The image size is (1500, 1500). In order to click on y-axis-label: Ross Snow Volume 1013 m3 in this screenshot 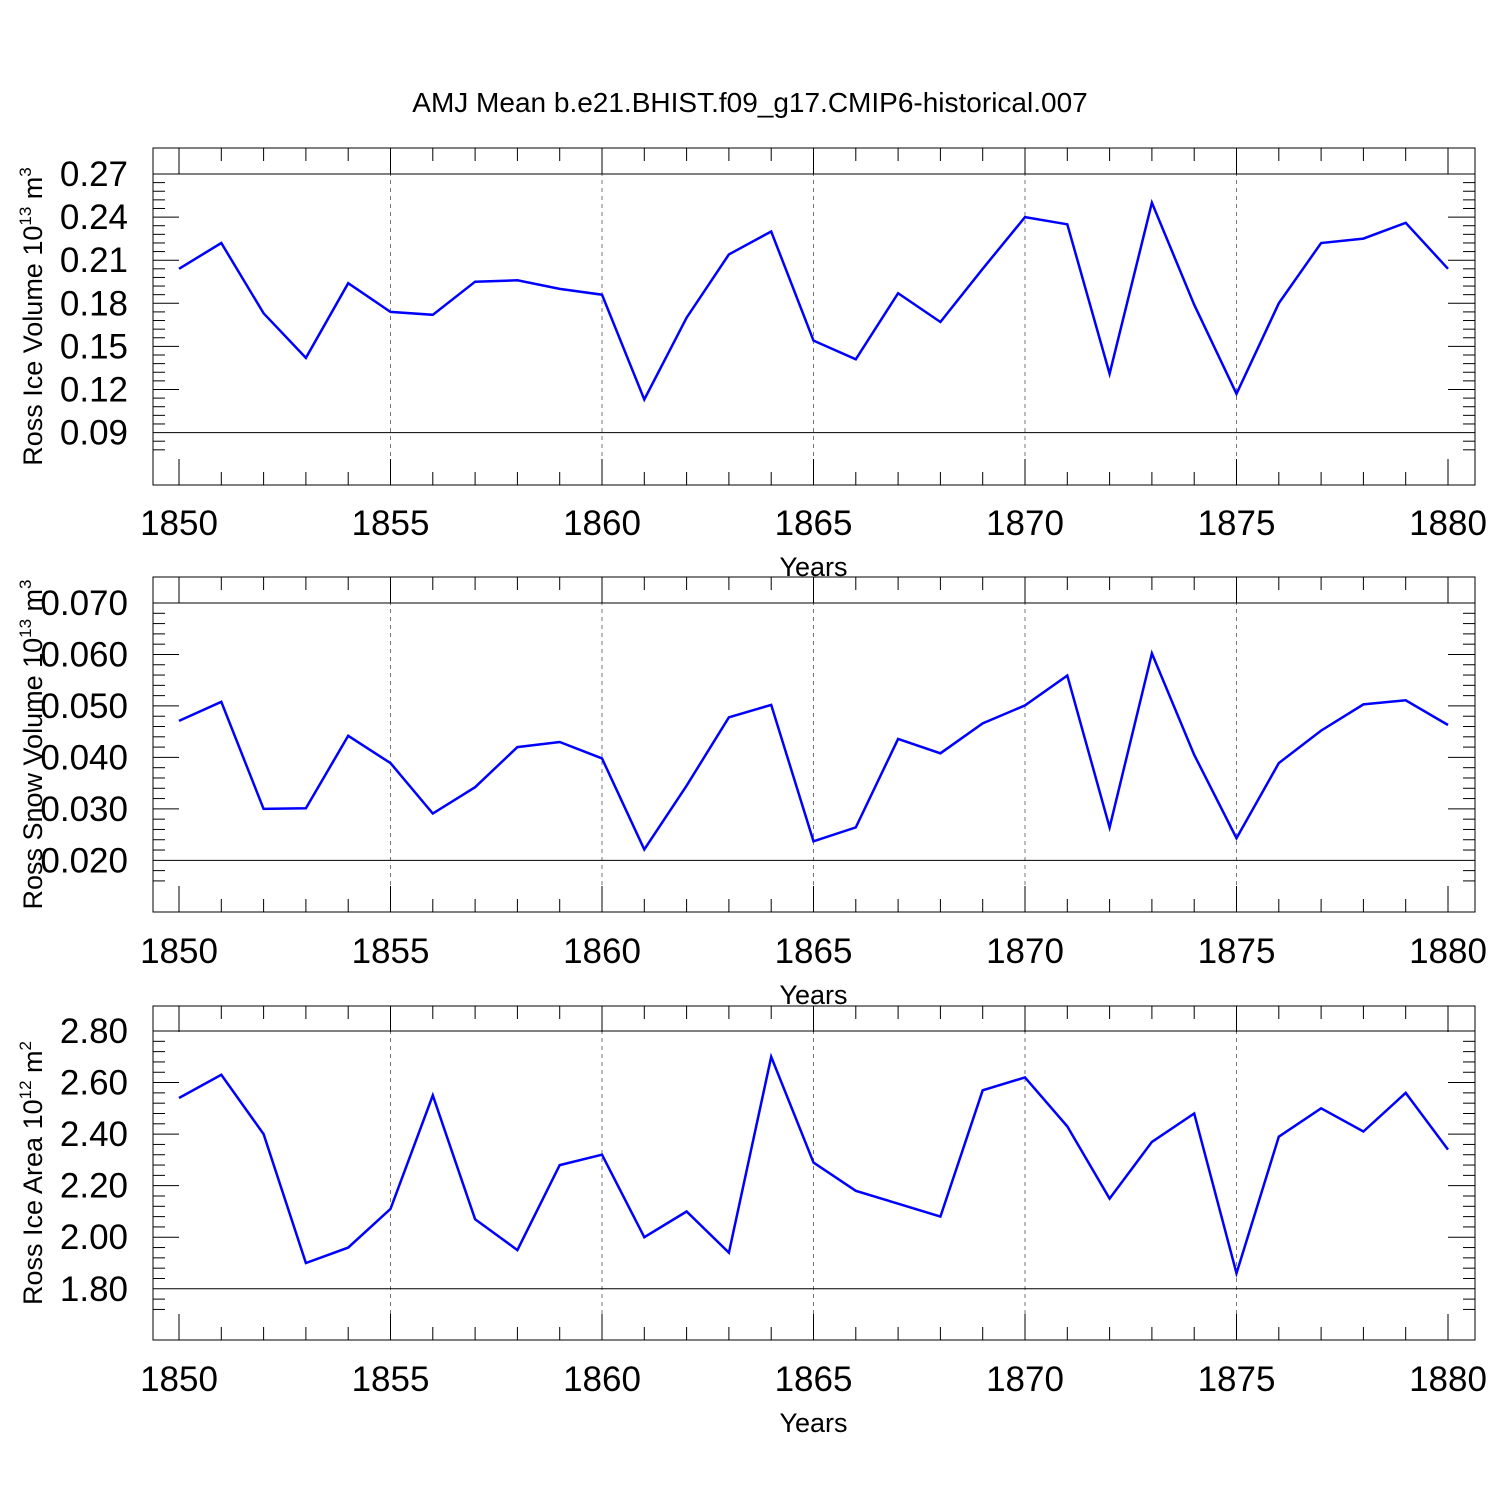, I will do `click(32, 744)`.